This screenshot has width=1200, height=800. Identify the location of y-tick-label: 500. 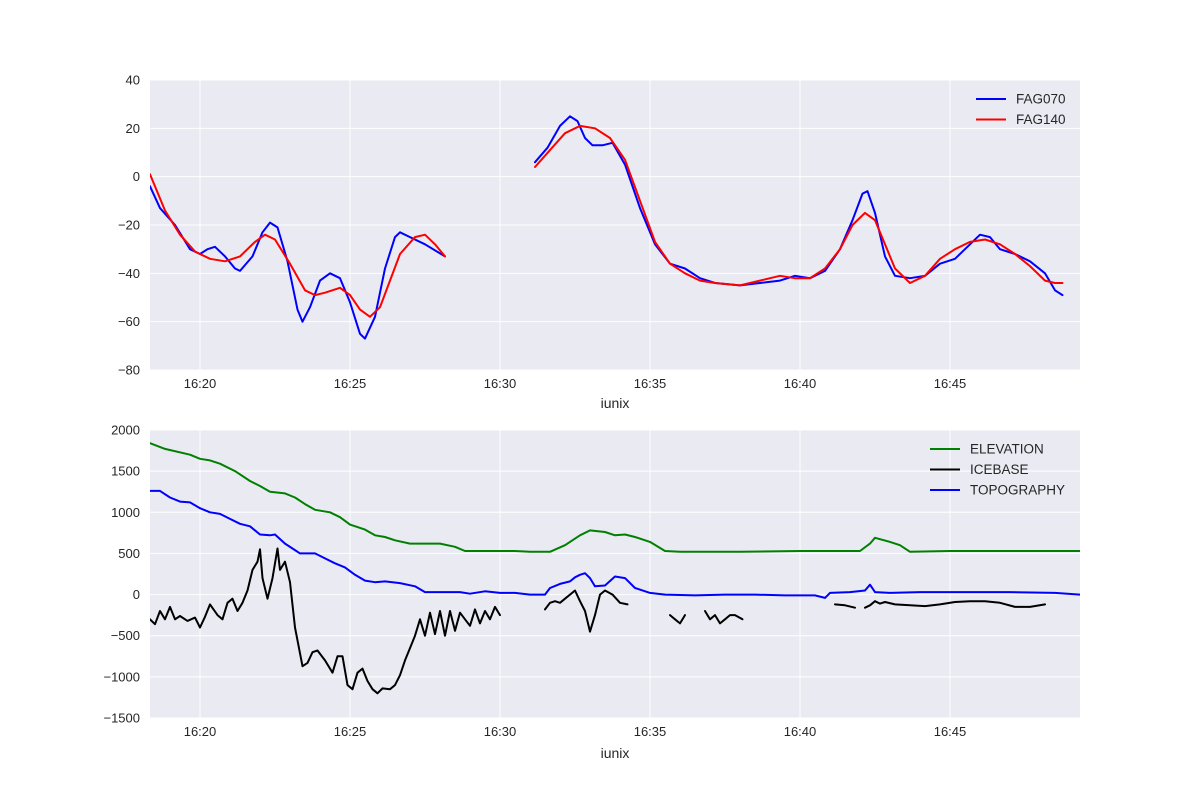
(129, 553).